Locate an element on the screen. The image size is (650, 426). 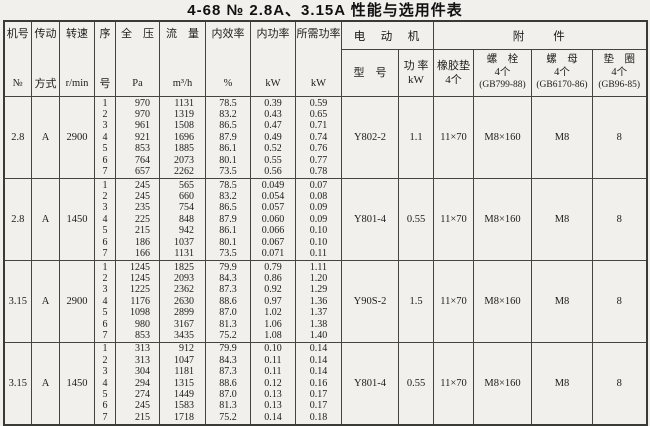
drive-mode-label2: 方式 is located at coordinates (45, 84).